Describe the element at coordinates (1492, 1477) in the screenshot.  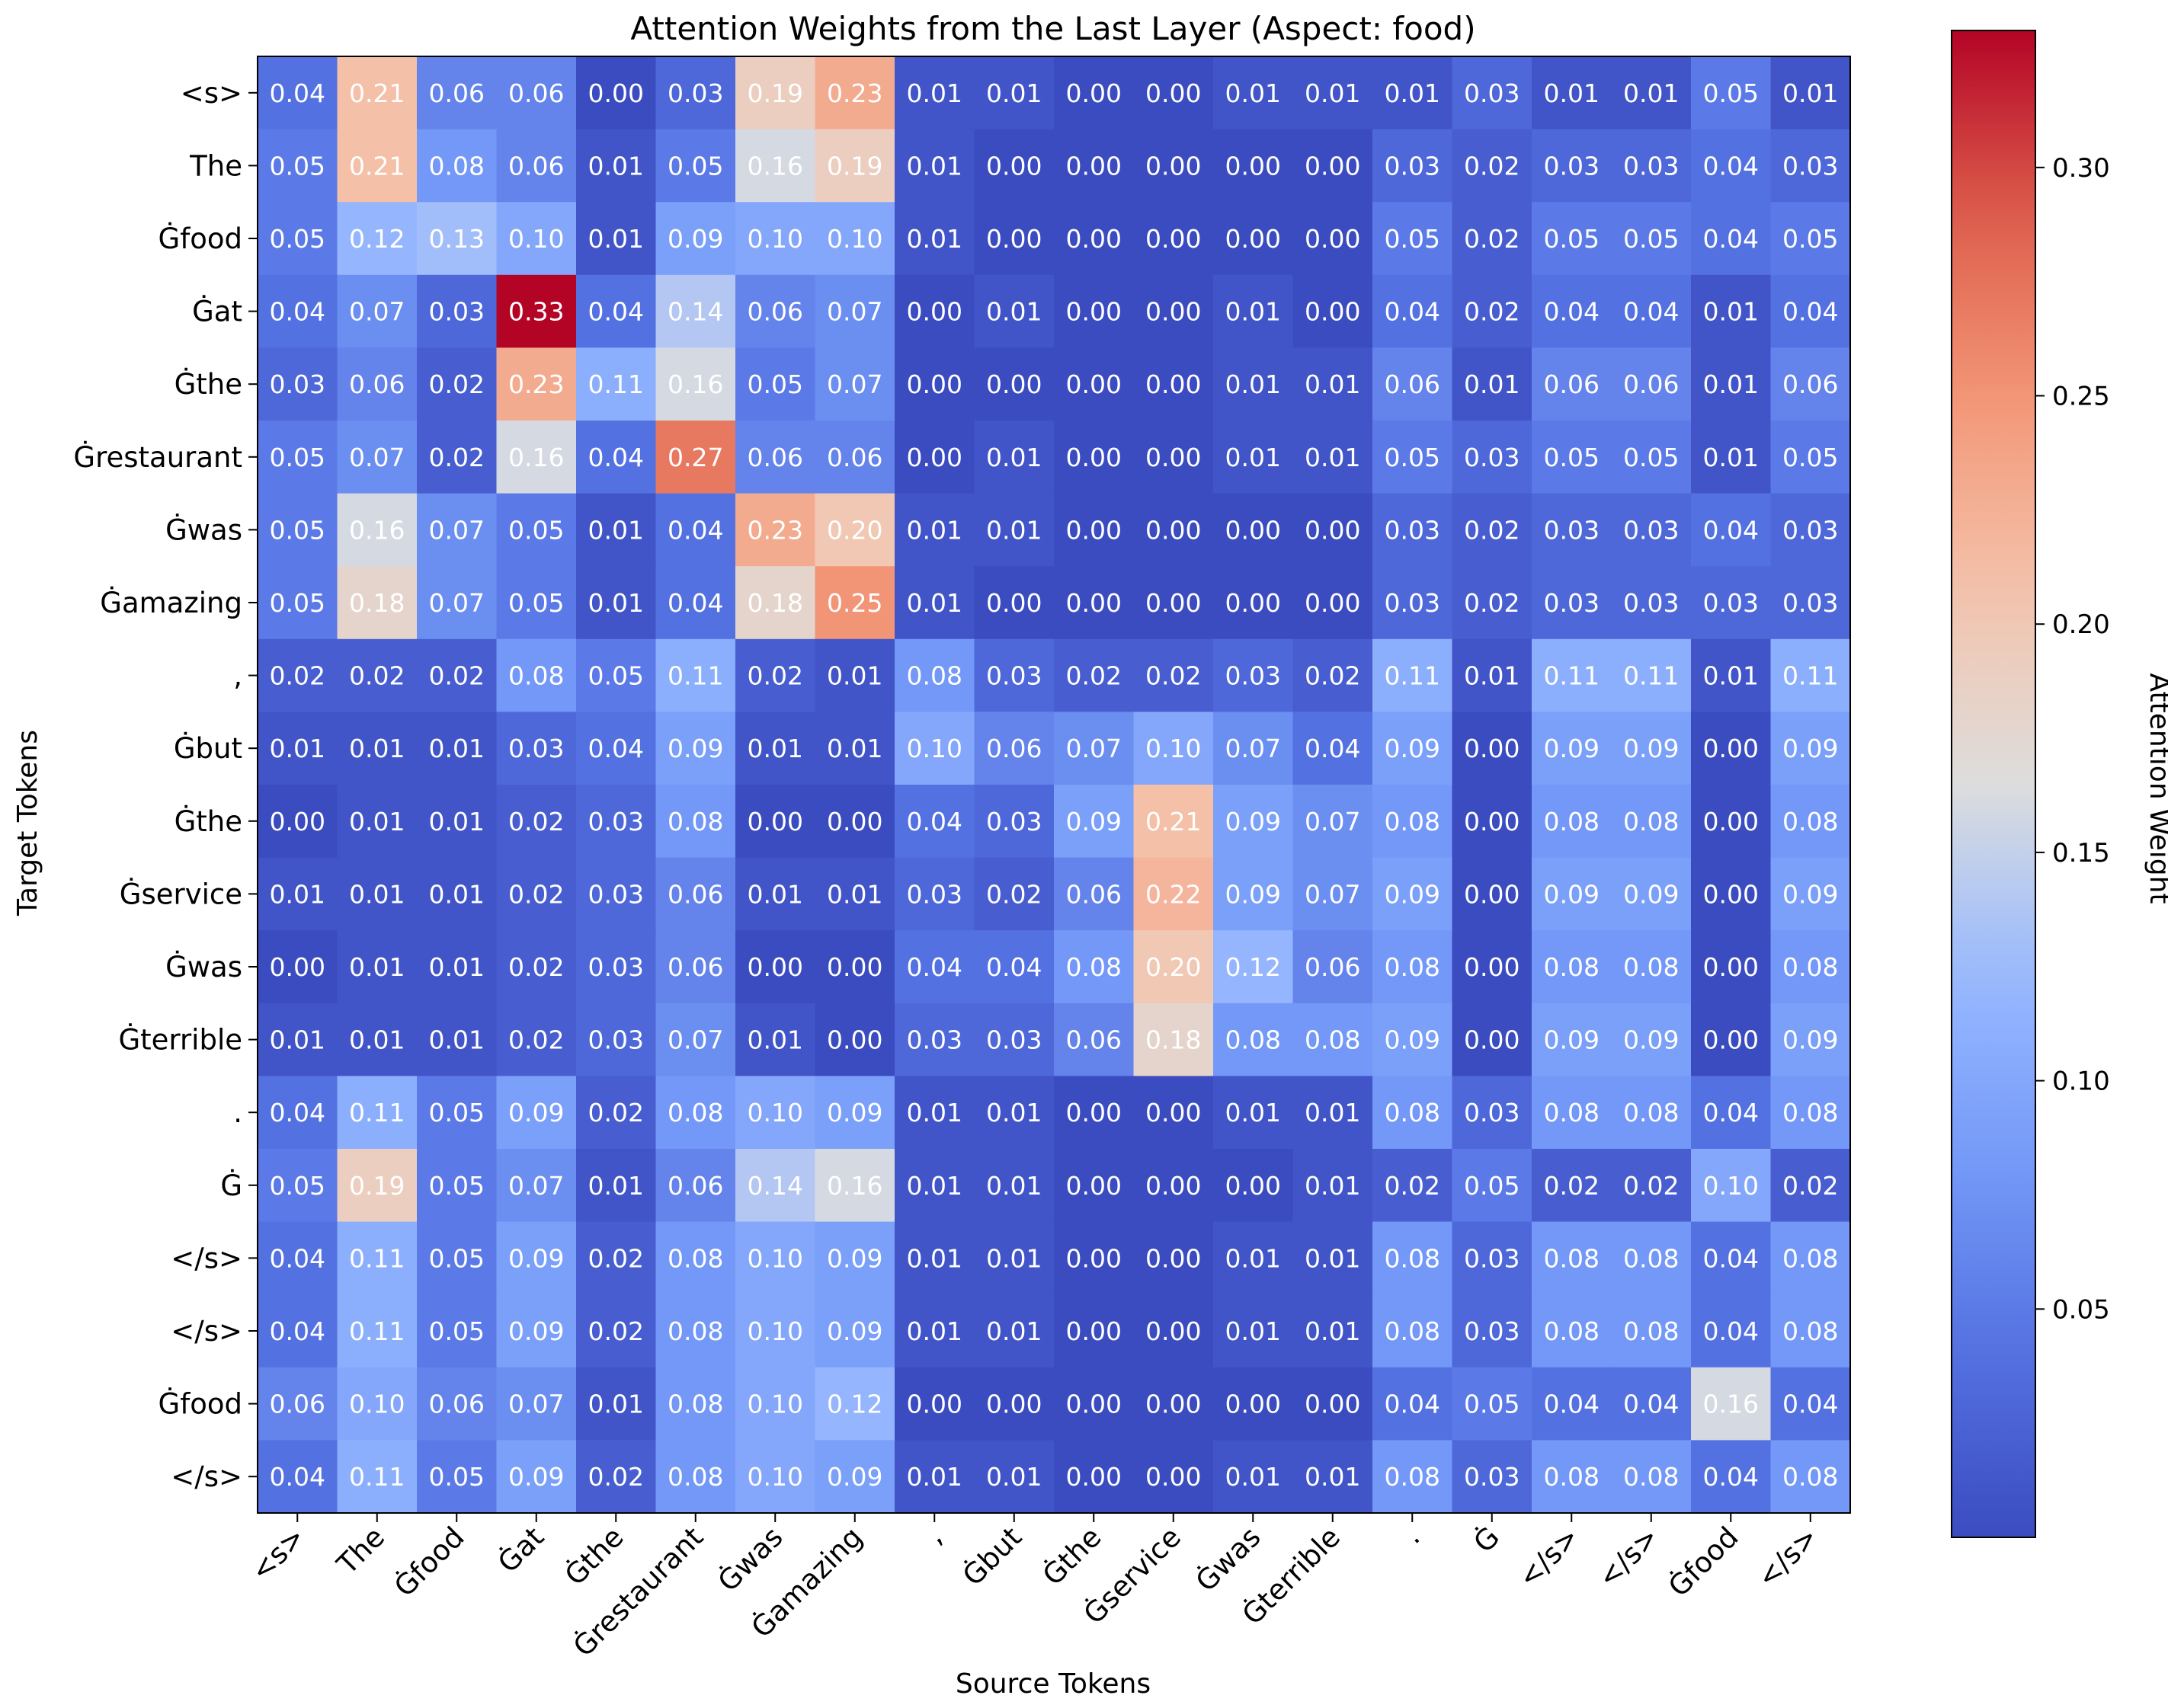
I see `heatmap-cell-r19-c15` at that location.